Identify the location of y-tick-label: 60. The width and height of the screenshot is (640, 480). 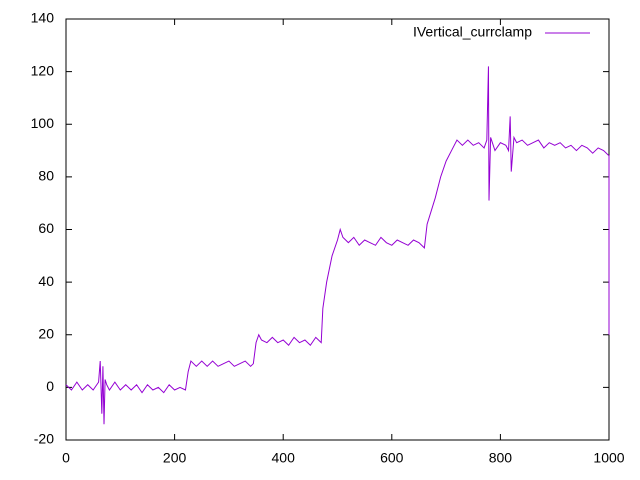
(46, 228).